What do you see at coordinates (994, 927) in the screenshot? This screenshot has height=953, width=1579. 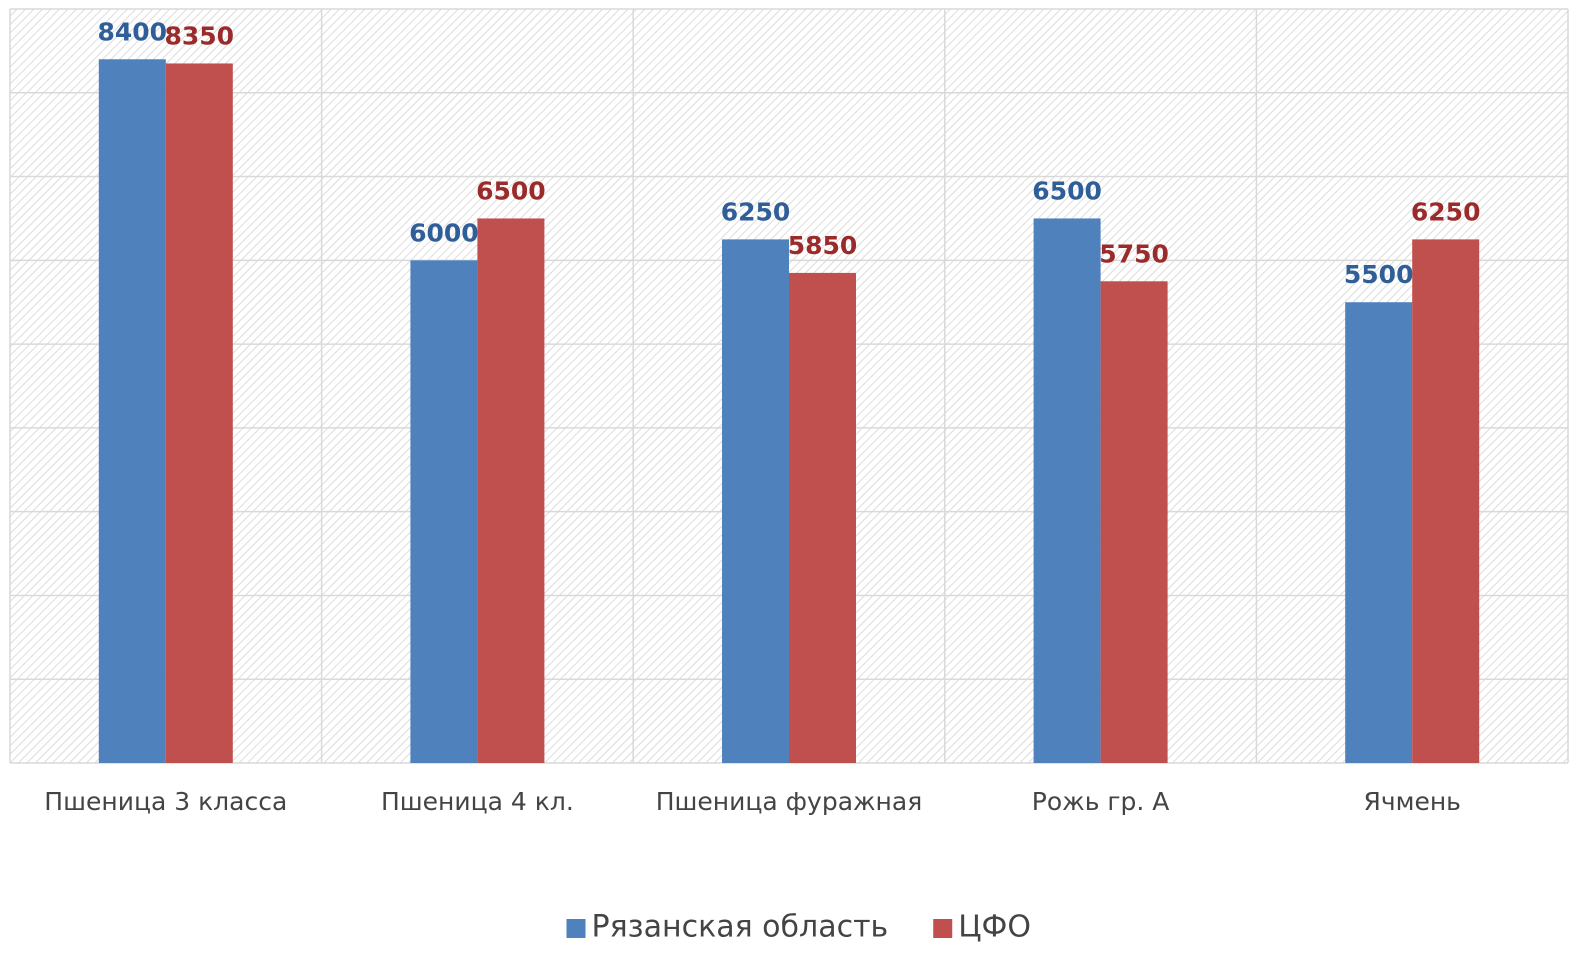 I see `legend-label: ЦФО` at bounding box center [994, 927].